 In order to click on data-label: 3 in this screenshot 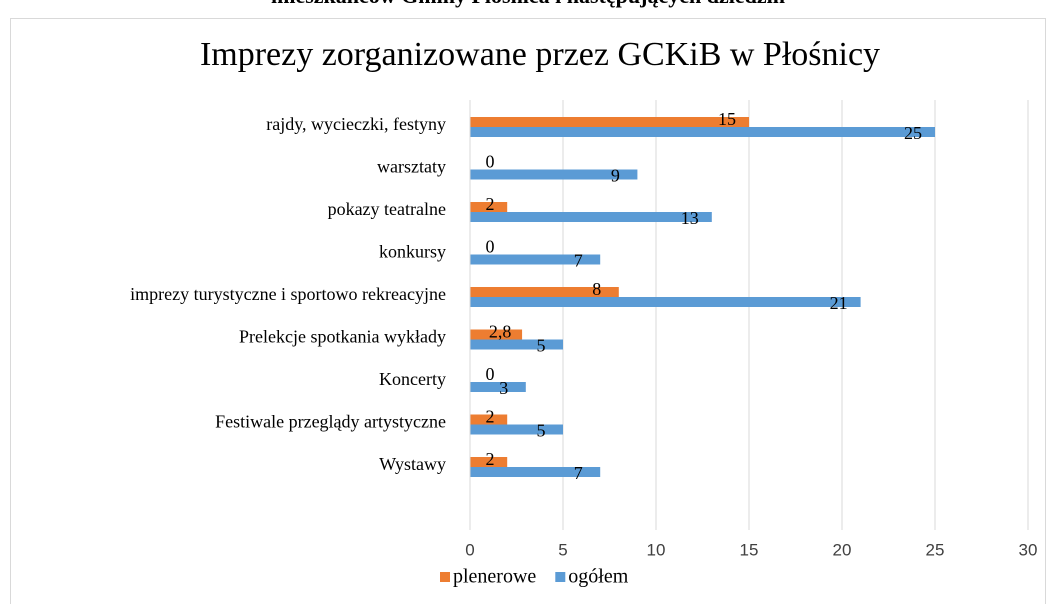, I will do `click(503, 388)`.